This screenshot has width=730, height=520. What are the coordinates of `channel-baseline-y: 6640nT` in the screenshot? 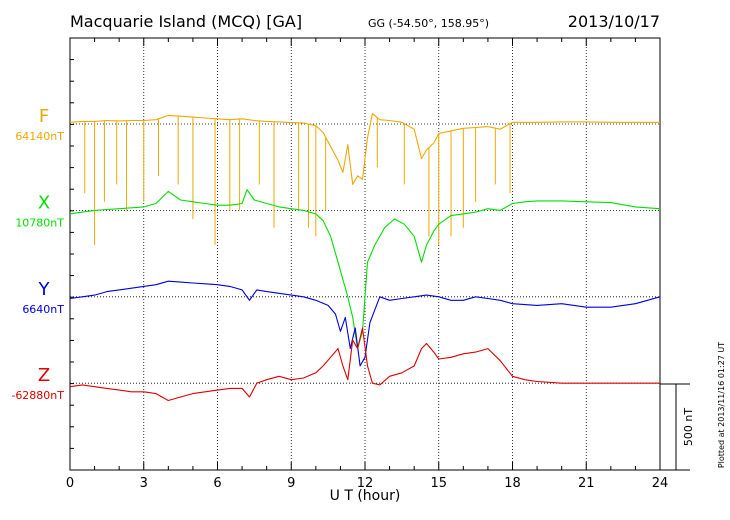 It's located at (43, 309).